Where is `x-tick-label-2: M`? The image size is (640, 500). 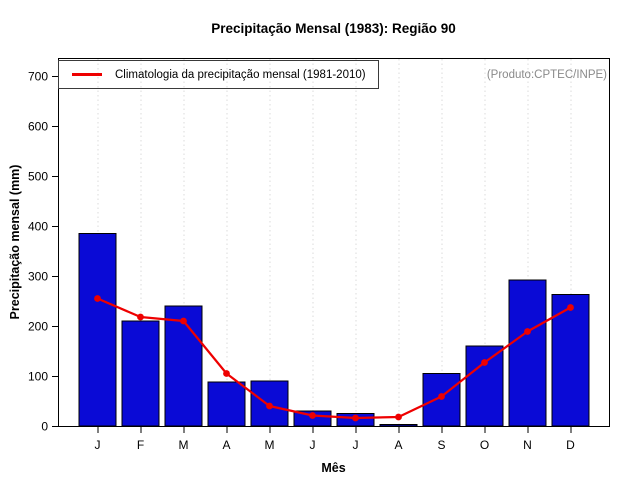 x-tick-label-2: M is located at coordinates (184, 445).